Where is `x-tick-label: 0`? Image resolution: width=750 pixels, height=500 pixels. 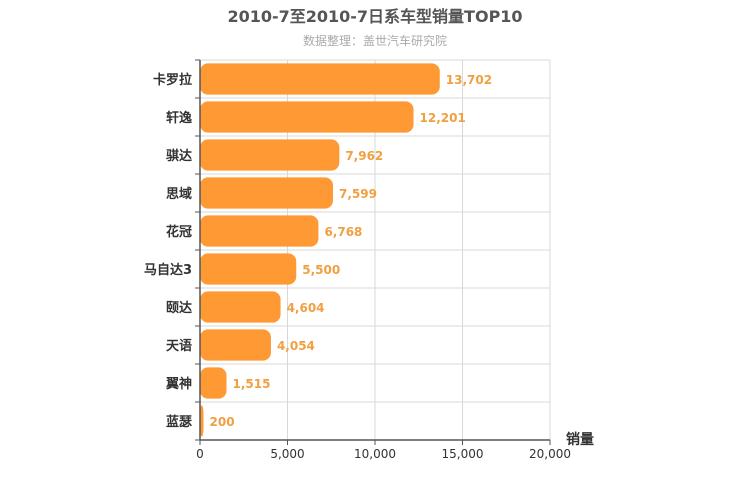
x-tick-label: 0 is located at coordinates (200, 454).